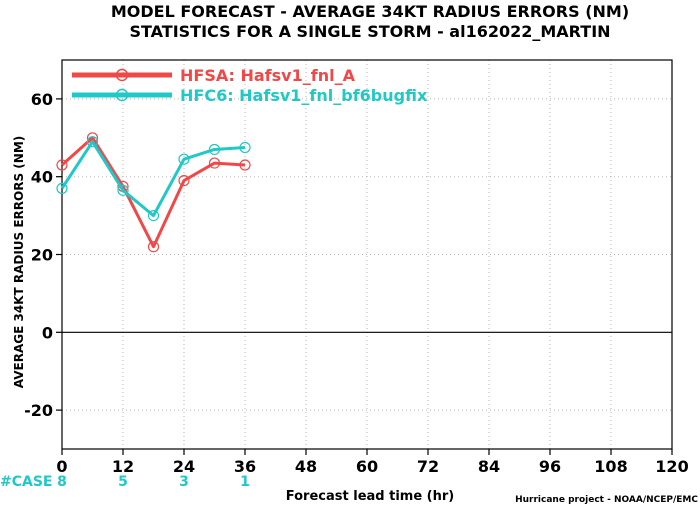 This screenshot has width=700, height=506. I want to click on x-tick-label: 84, so click(489, 466).